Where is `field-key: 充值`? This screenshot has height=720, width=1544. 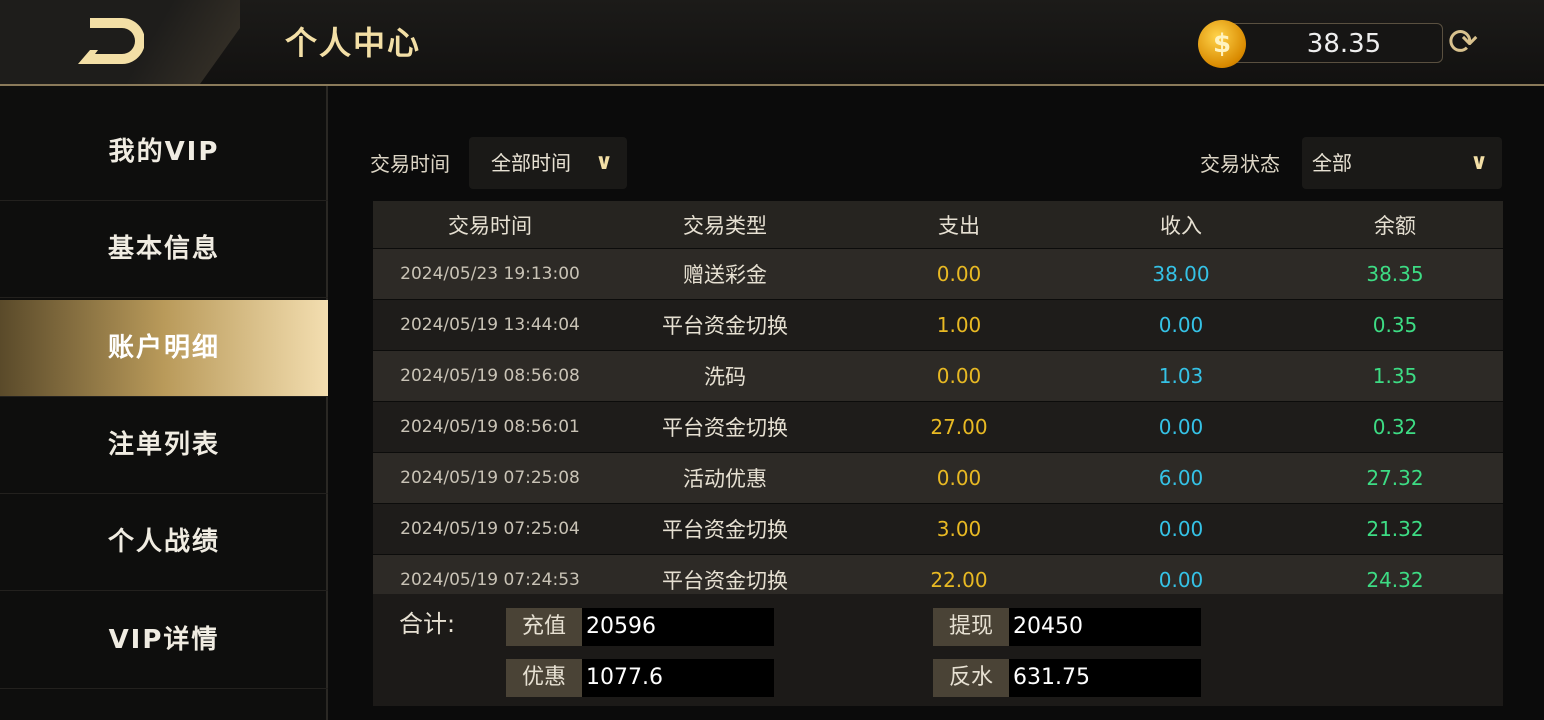 field-key: 充值 is located at coordinates (544, 627).